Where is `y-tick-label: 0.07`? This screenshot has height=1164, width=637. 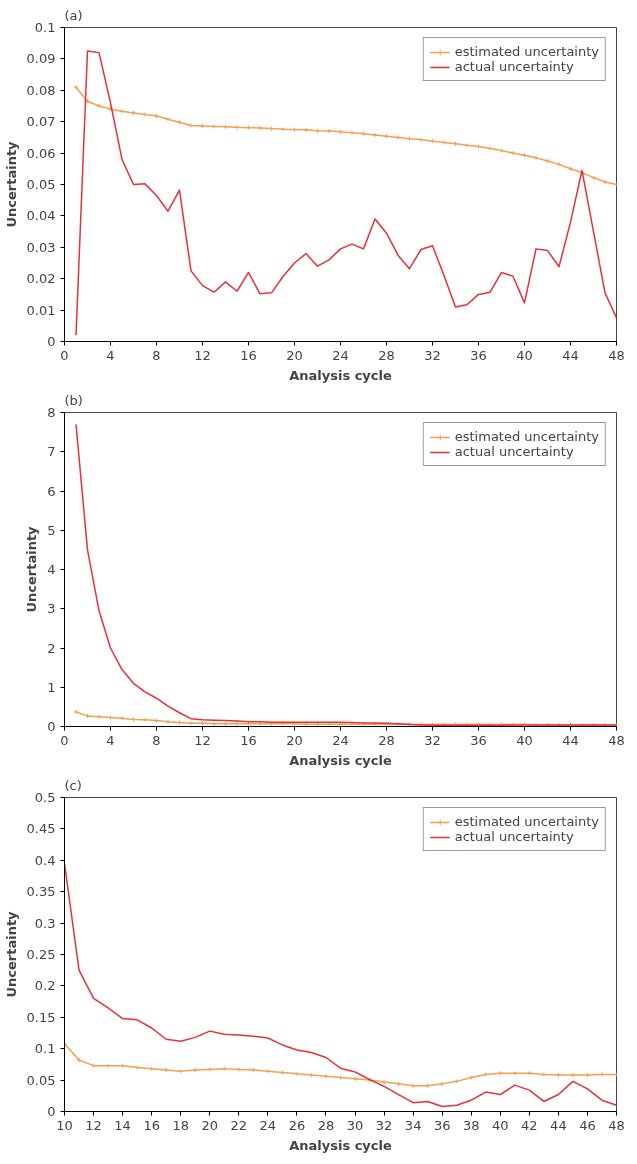
y-tick-label: 0.07 is located at coordinates (41, 122).